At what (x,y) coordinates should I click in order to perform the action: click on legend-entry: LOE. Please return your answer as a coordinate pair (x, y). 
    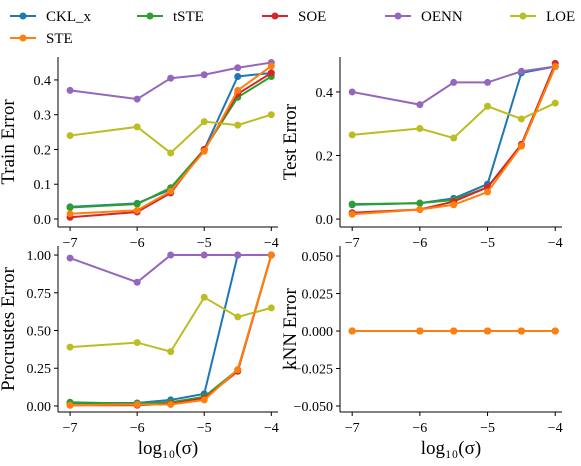
    Looking at the image, I should click on (542, 17).